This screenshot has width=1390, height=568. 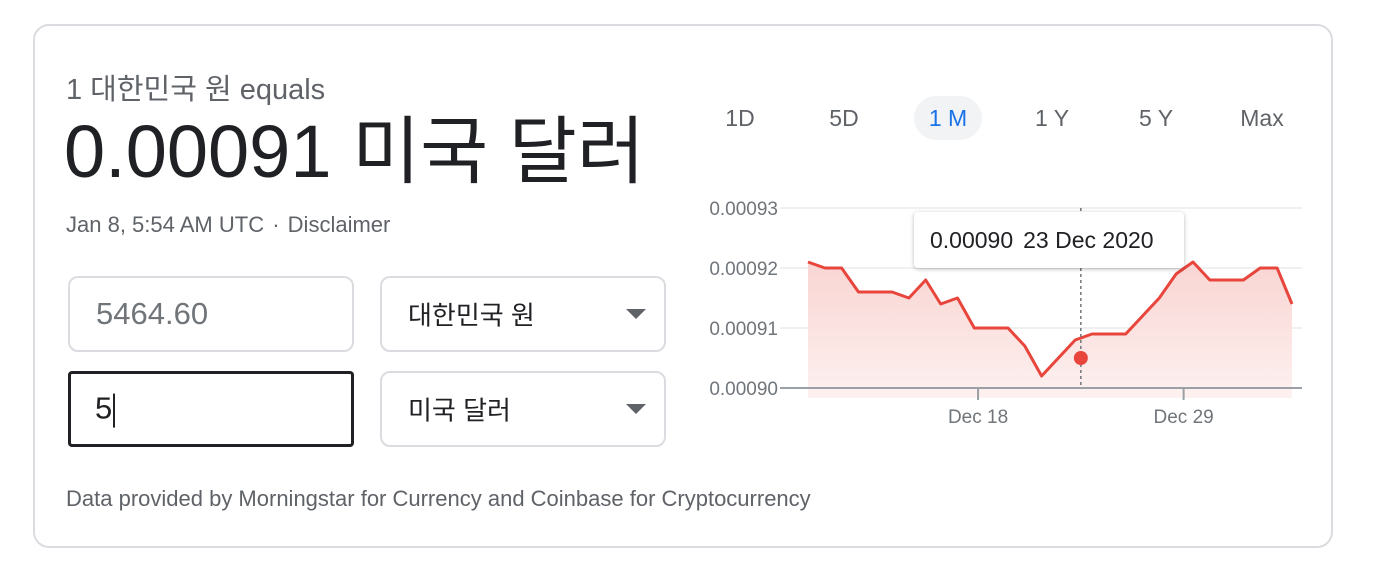 What do you see at coordinates (1184, 417) in the screenshot?
I see `x-tick-label: Dec 29` at bounding box center [1184, 417].